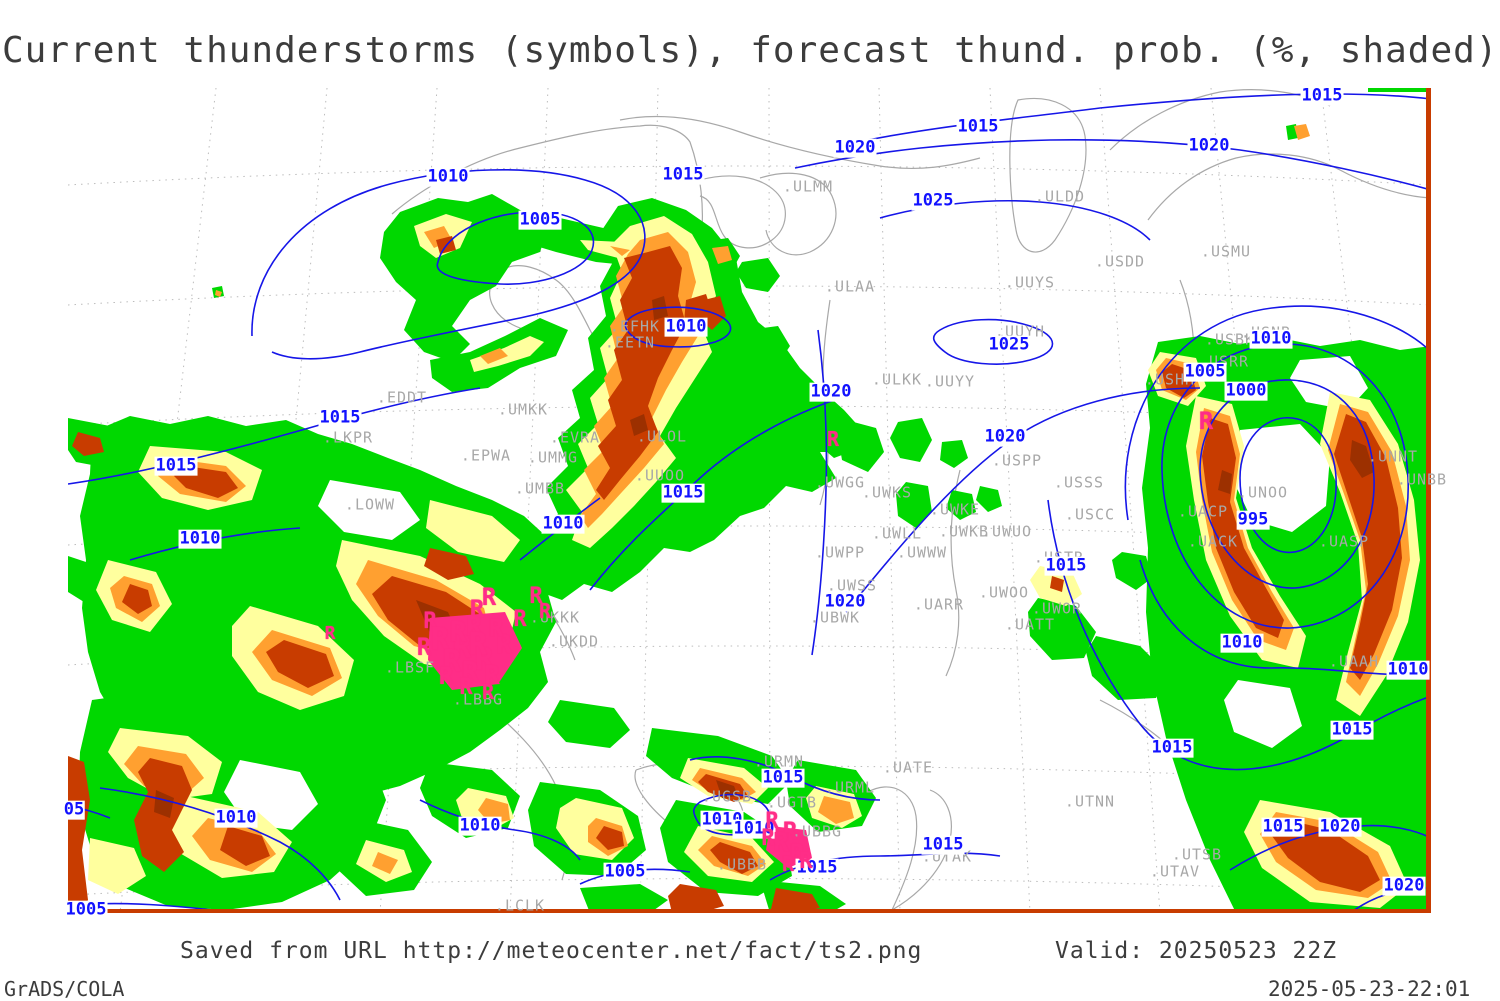 The height and width of the screenshot is (1001, 1500). What do you see at coordinates (64, 989) in the screenshot?
I see `generator-text: GrADS/COLA` at bounding box center [64, 989].